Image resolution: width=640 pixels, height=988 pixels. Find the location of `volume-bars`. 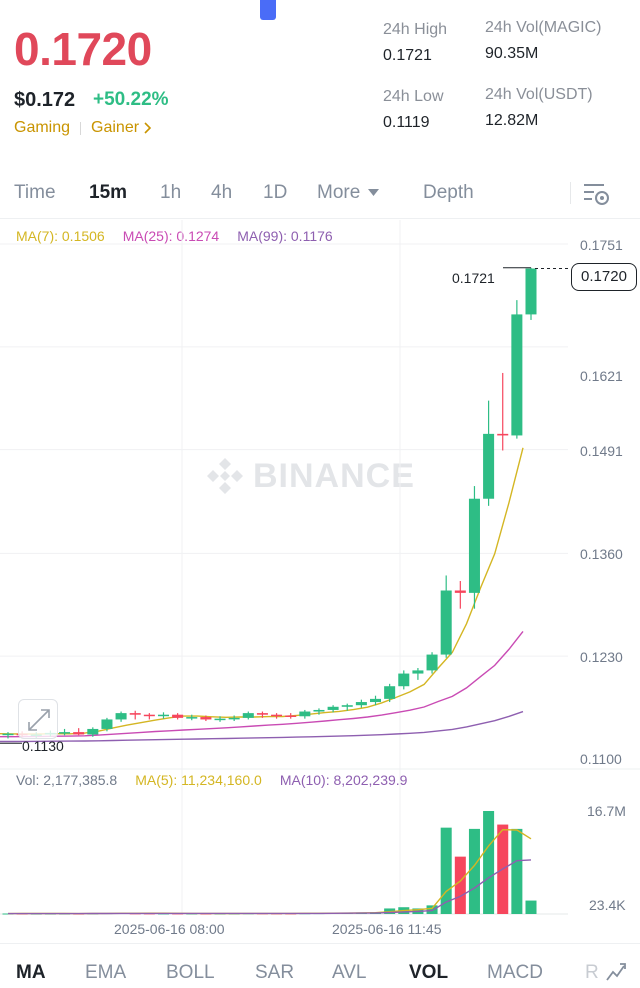

volume-bars is located at coordinates (269, 863).